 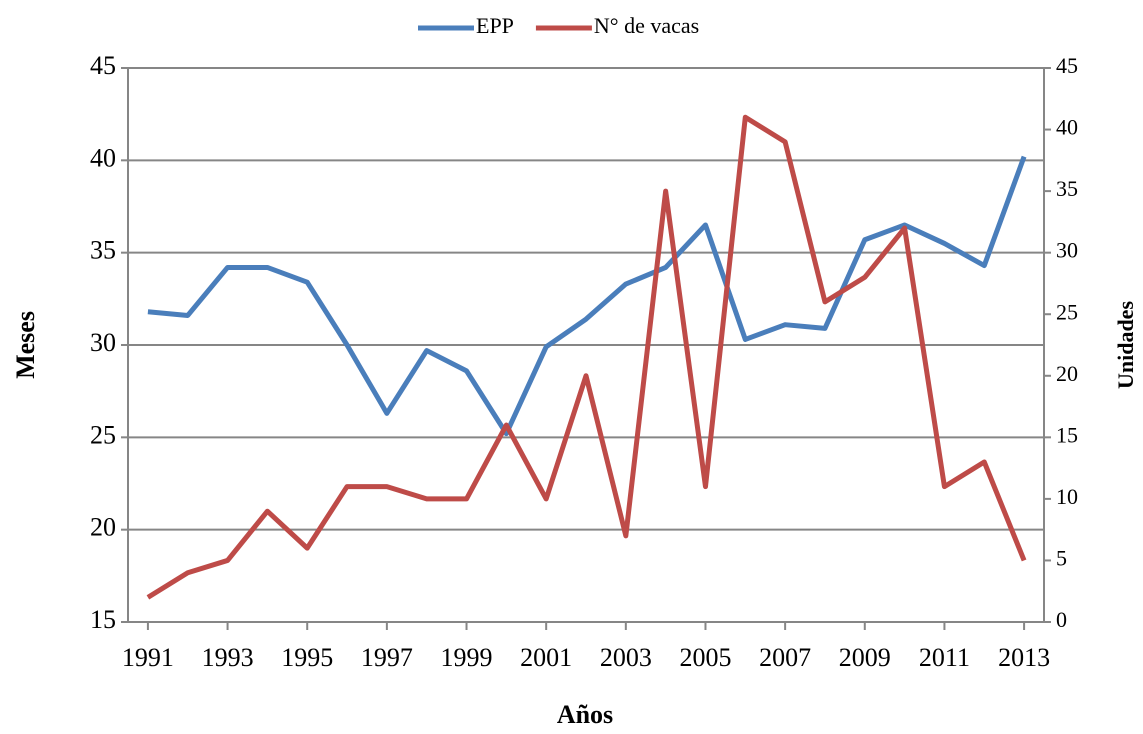 What do you see at coordinates (785, 657) in the screenshot?
I see `x-tick-label: 2007` at bounding box center [785, 657].